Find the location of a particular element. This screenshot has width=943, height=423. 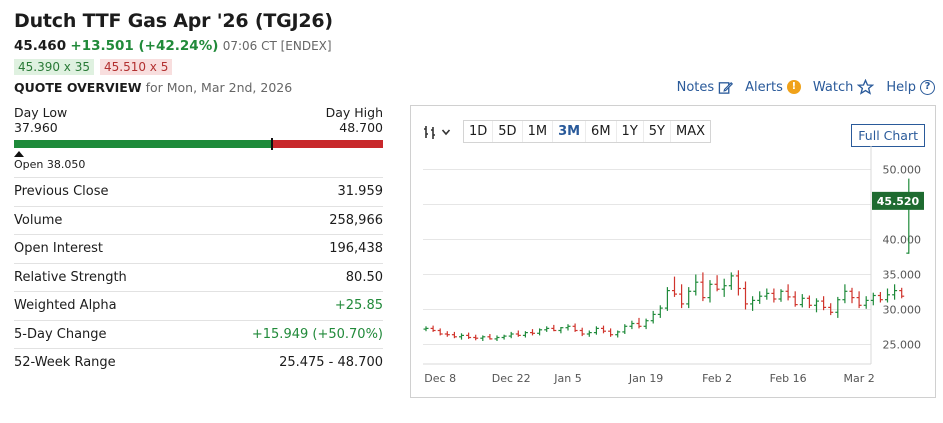

stat-label: 52-Week Range is located at coordinates (65, 363).